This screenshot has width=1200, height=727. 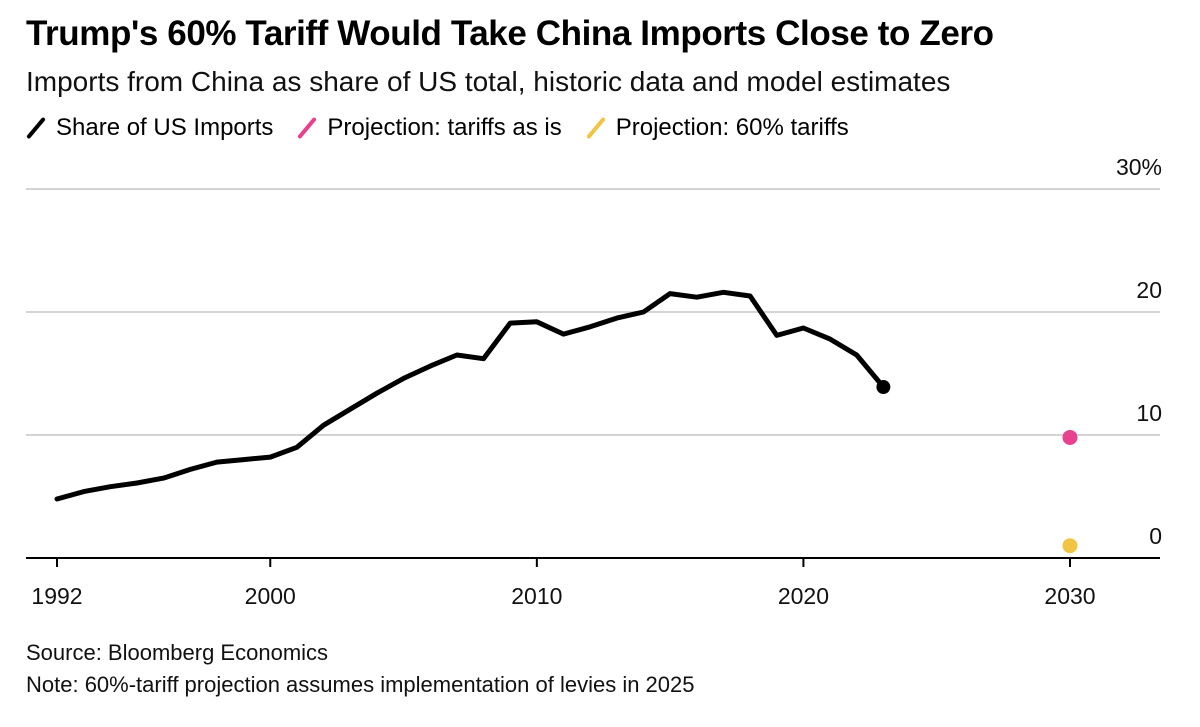 What do you see at coordinates (1155, 536) in the screenshot?
I see `y-tick-label-0: 0` at bounding box center [1155, 536].